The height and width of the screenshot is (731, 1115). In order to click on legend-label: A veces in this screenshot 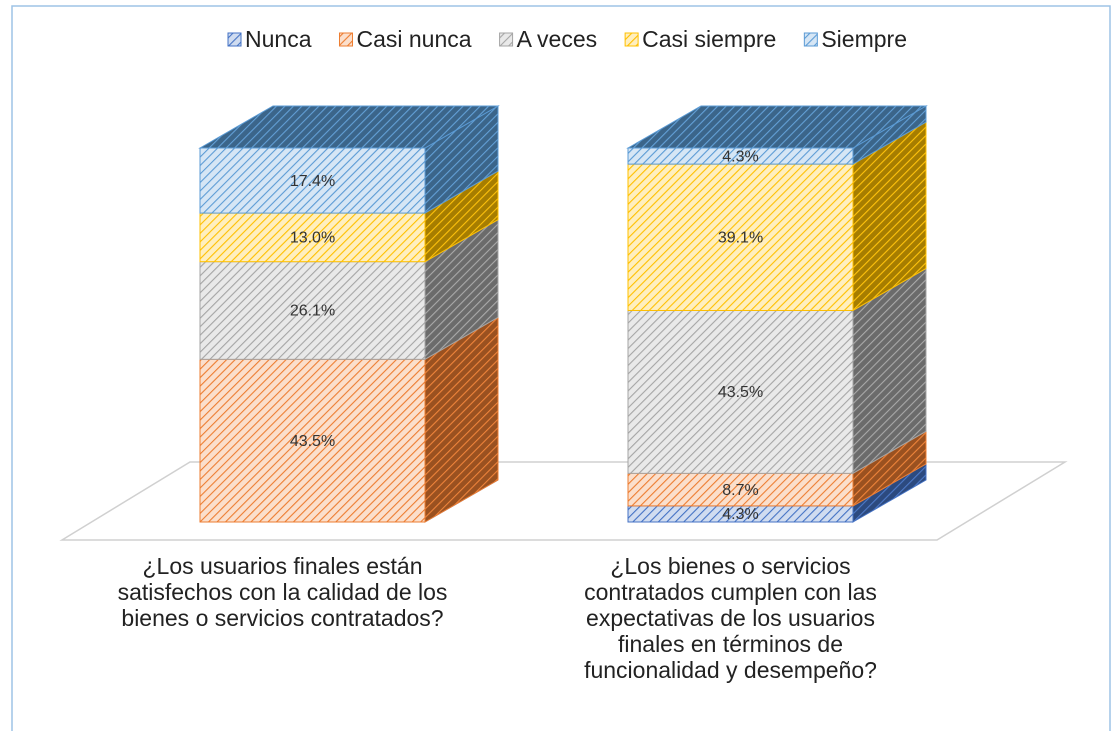, I will do `click(557, 39)`.